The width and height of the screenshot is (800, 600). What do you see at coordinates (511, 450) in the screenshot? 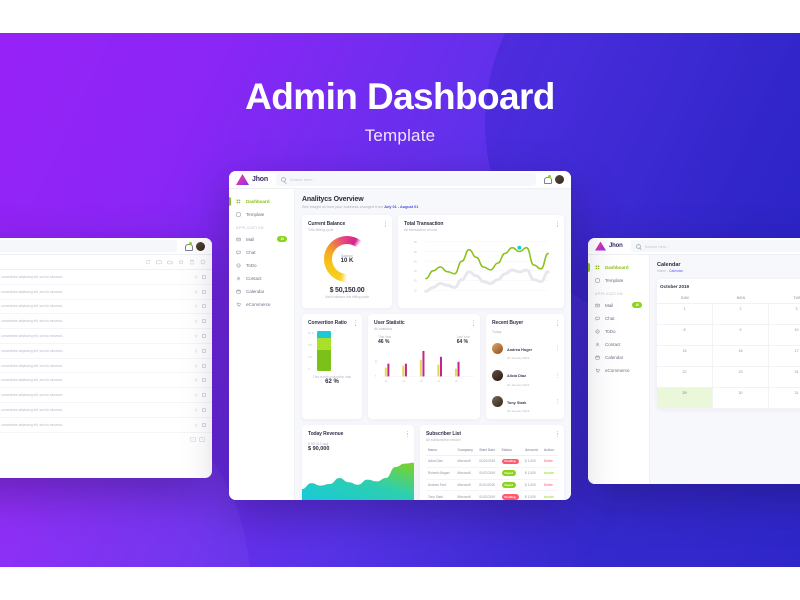
I see `column-header: Status` at bounding box center [511, 450].